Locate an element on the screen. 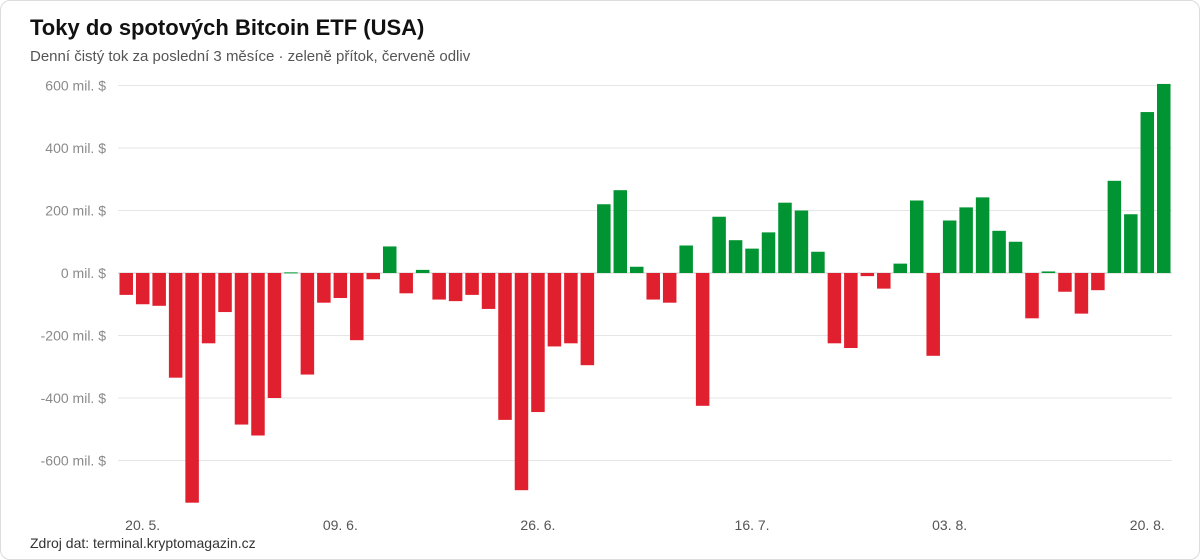  chart-source: Zdroj dat: terminal.kryptomagazin.cz is located at coordinates (143, 543).